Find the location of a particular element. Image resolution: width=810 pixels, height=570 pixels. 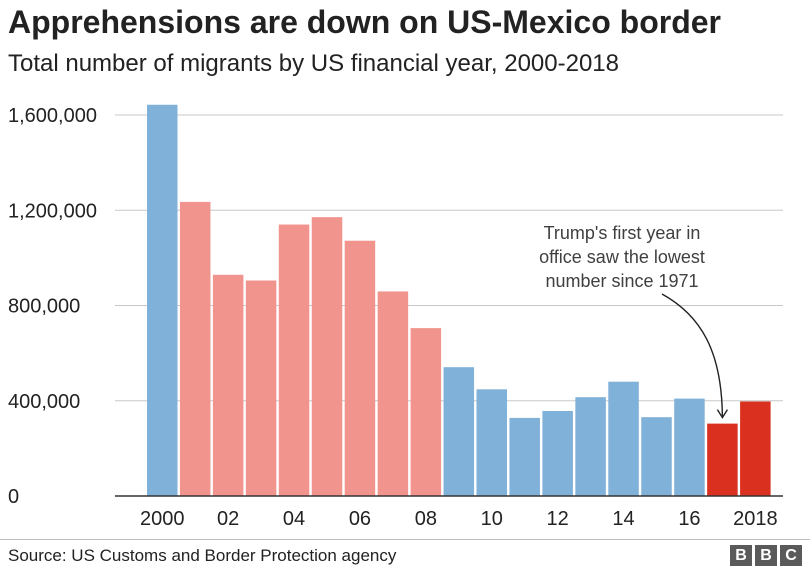

x-tick-label: 2000 is located at coordinates (162, 519).